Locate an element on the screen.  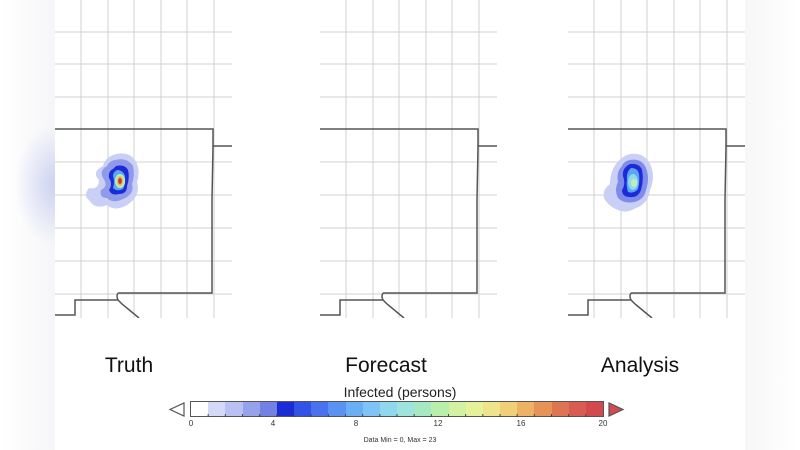
over-range-arrow-icon is located at coordinates (616, 409).